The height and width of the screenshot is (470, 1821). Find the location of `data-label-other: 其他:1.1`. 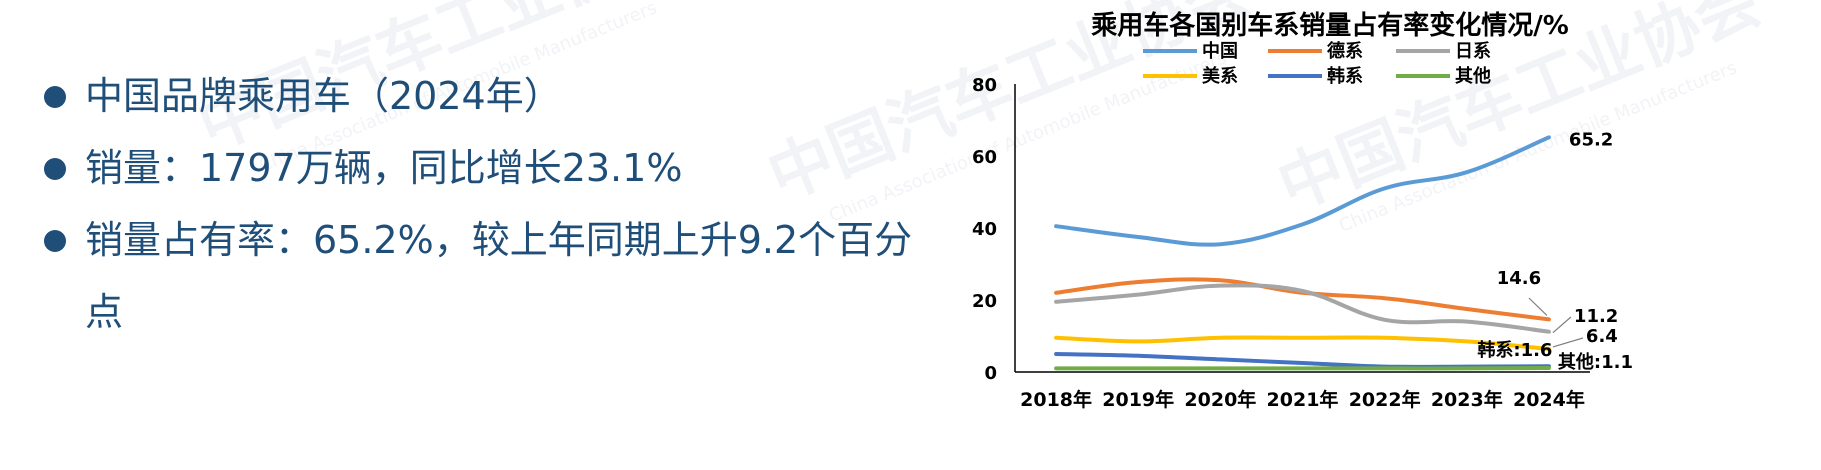

data-label-other: 其他:1.1 is located at coordinates (1595, 362).